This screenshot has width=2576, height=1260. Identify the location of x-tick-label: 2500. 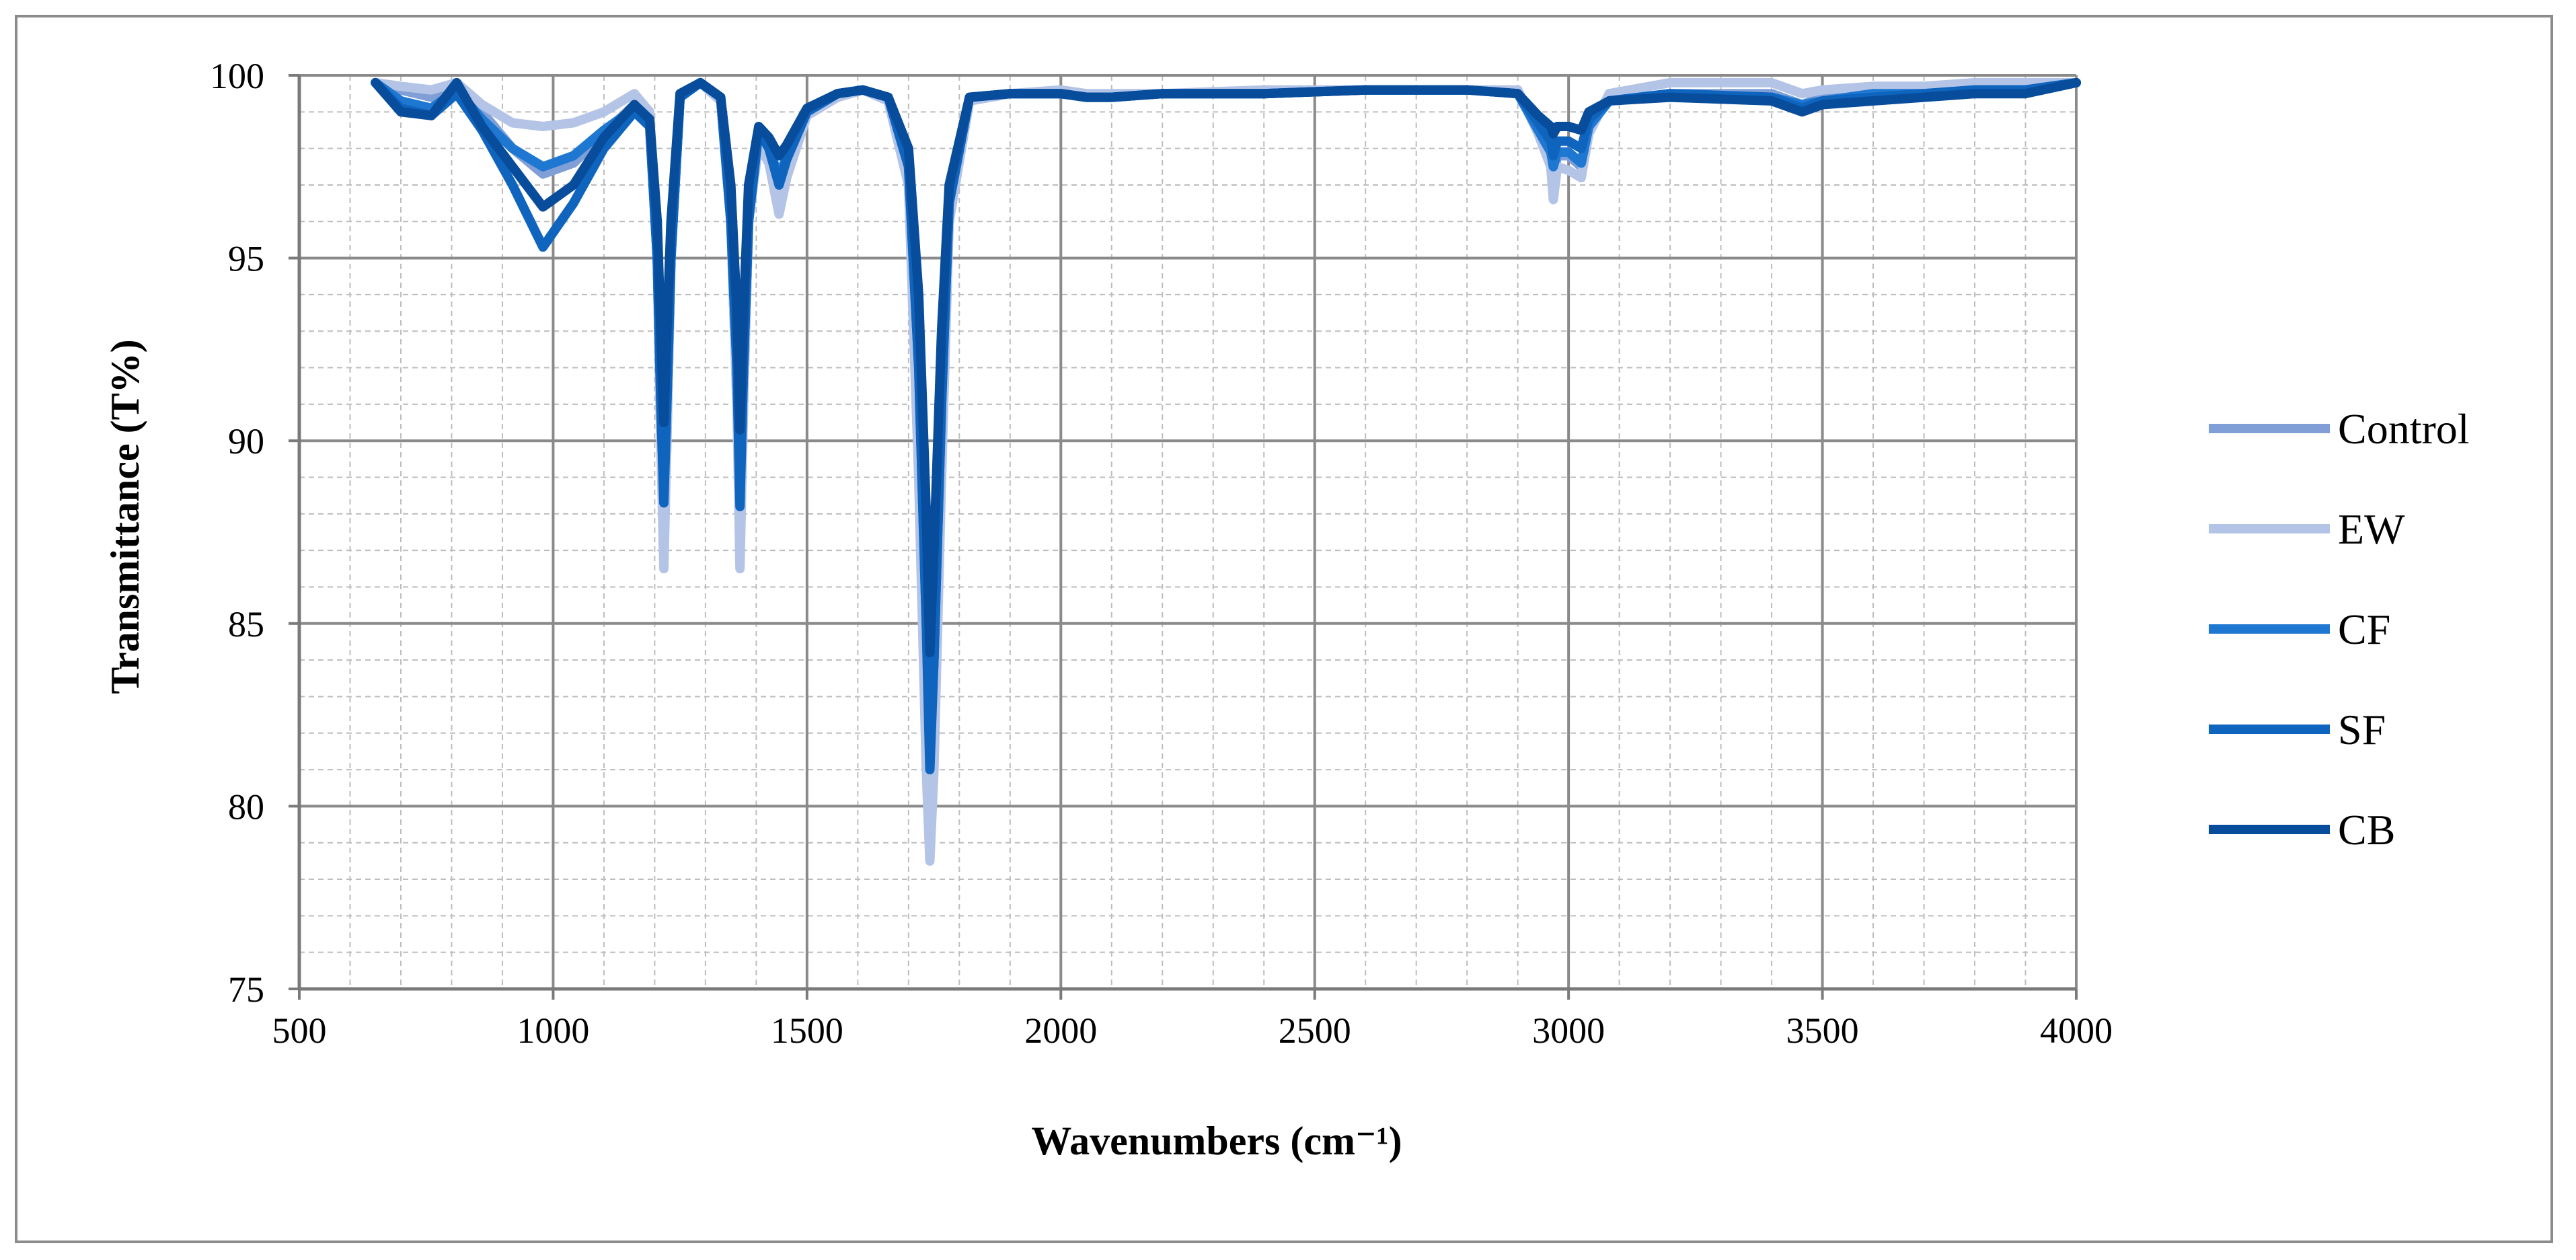
(1315, 1030).